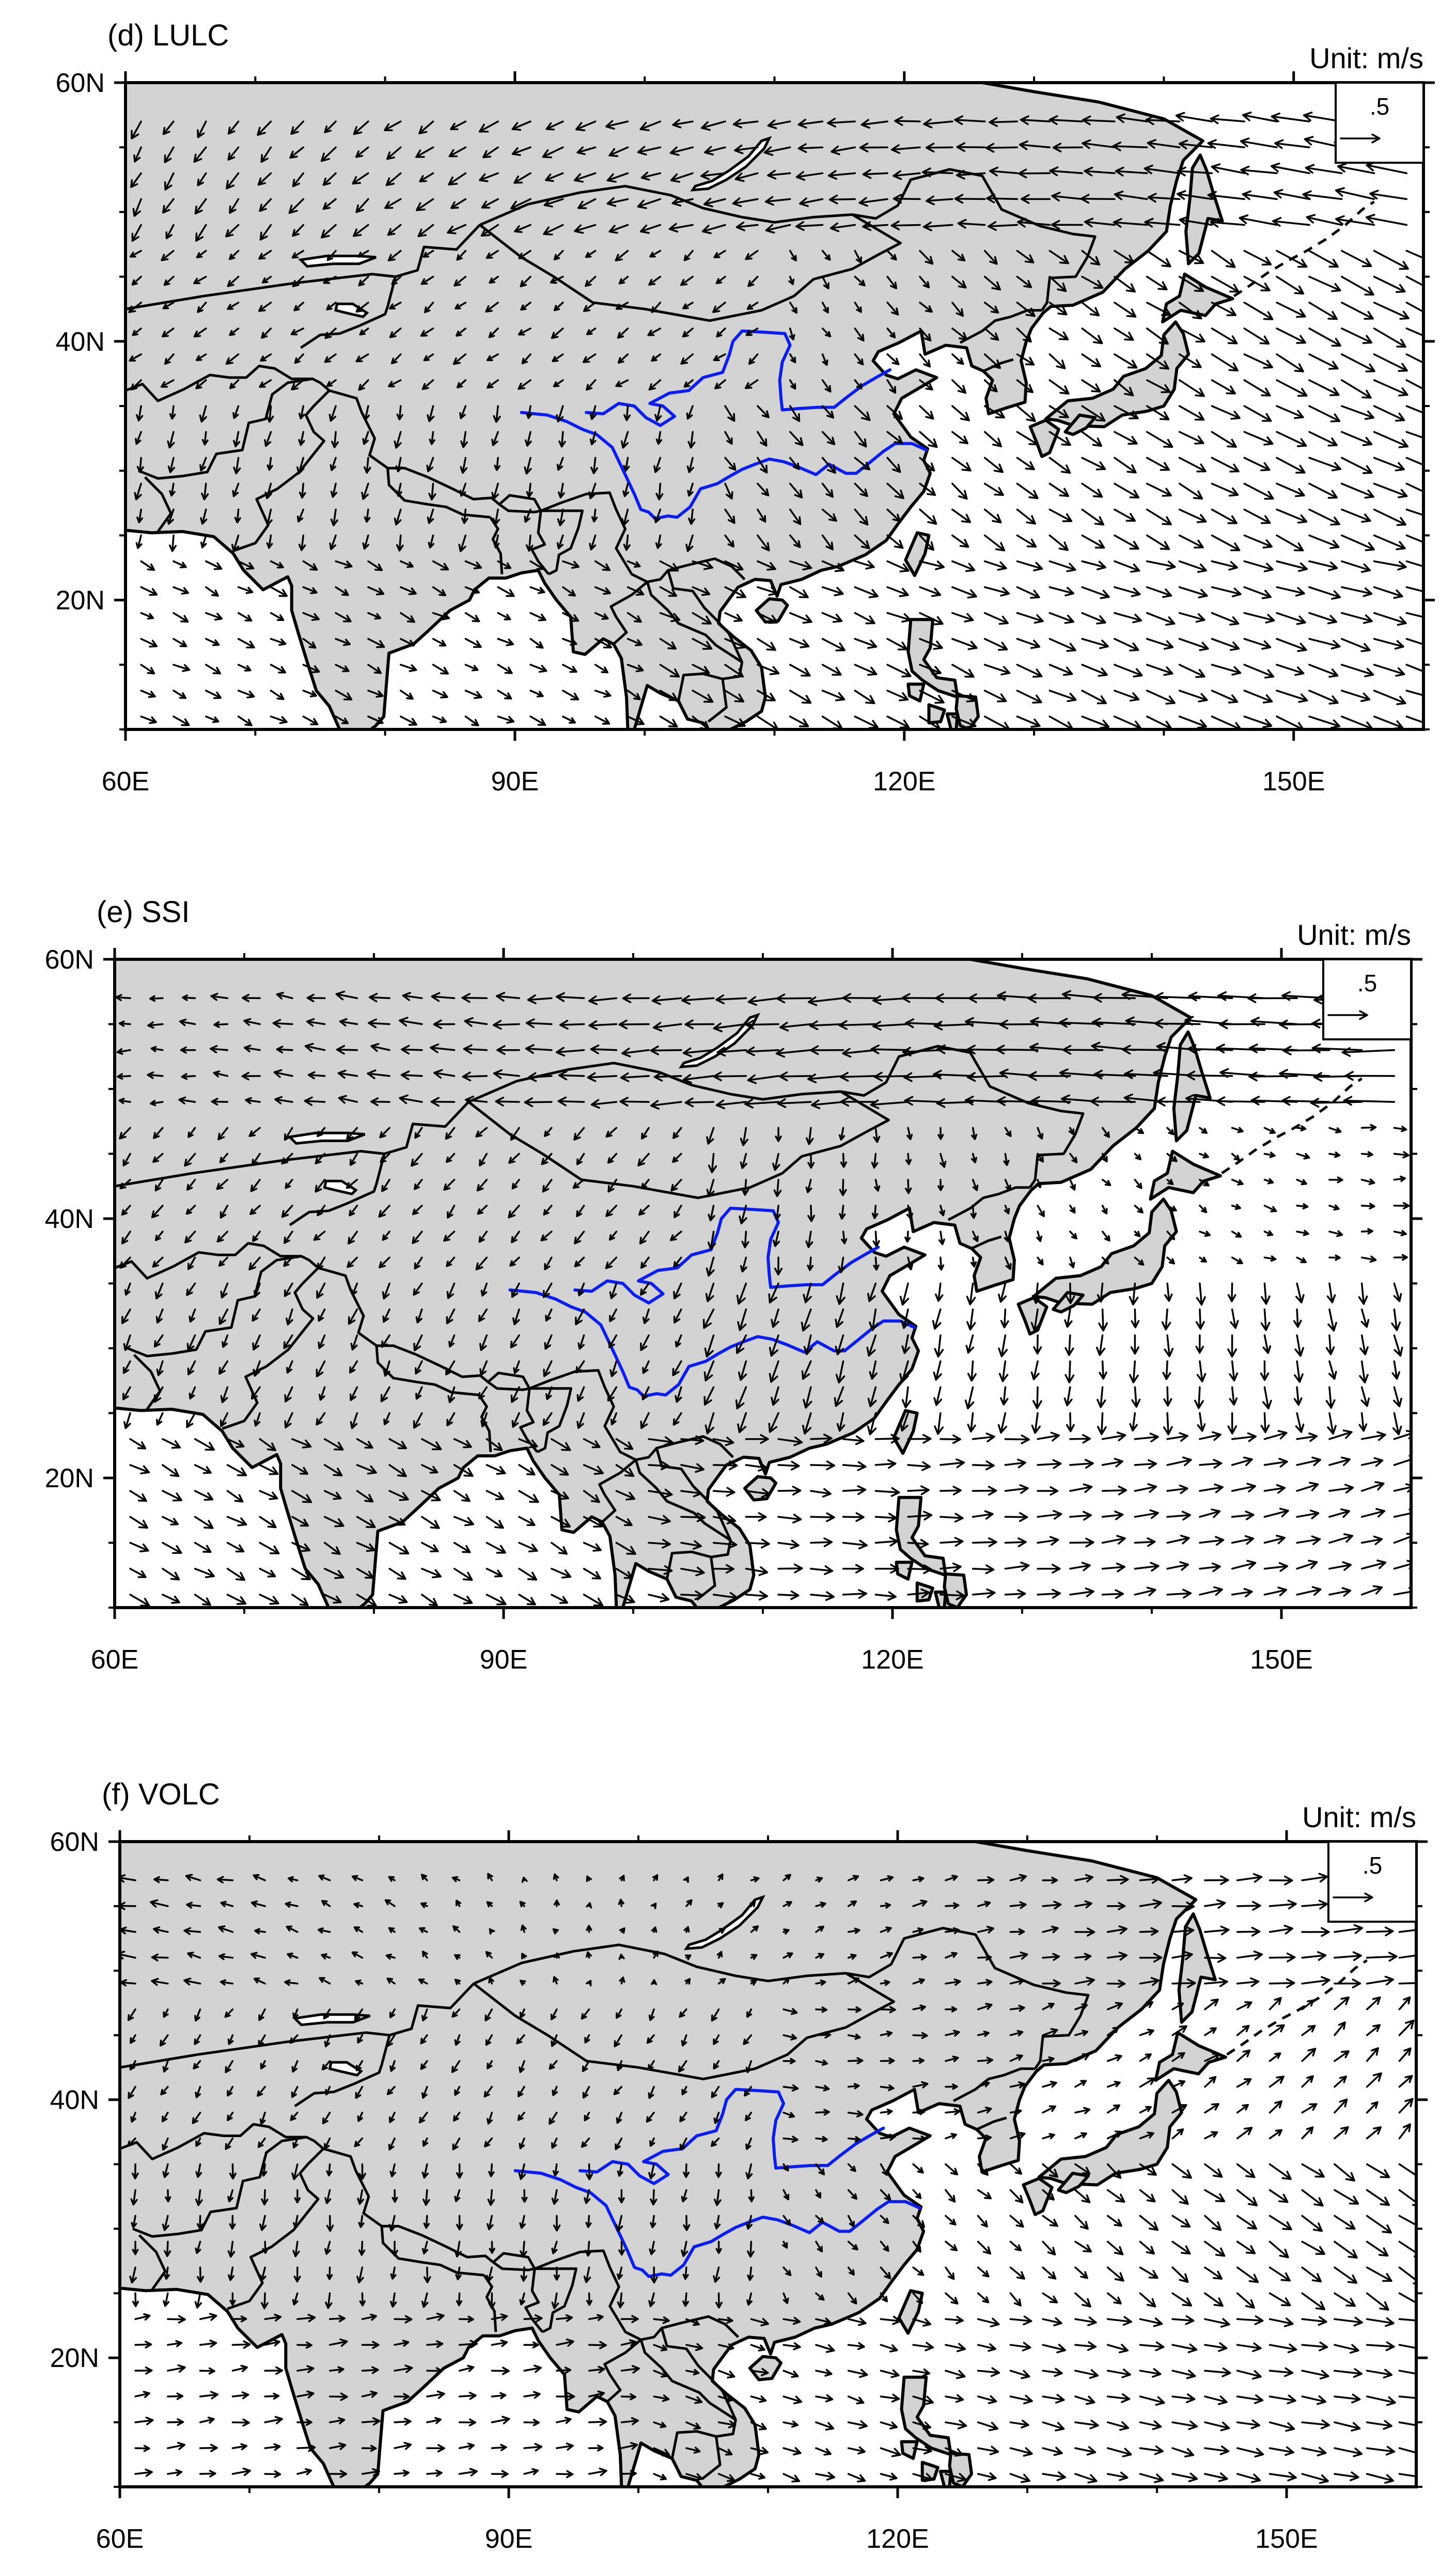  Describe the element at coordinates (1372, 1882) in the screenshot. I see `reference-vector-box` at that location.